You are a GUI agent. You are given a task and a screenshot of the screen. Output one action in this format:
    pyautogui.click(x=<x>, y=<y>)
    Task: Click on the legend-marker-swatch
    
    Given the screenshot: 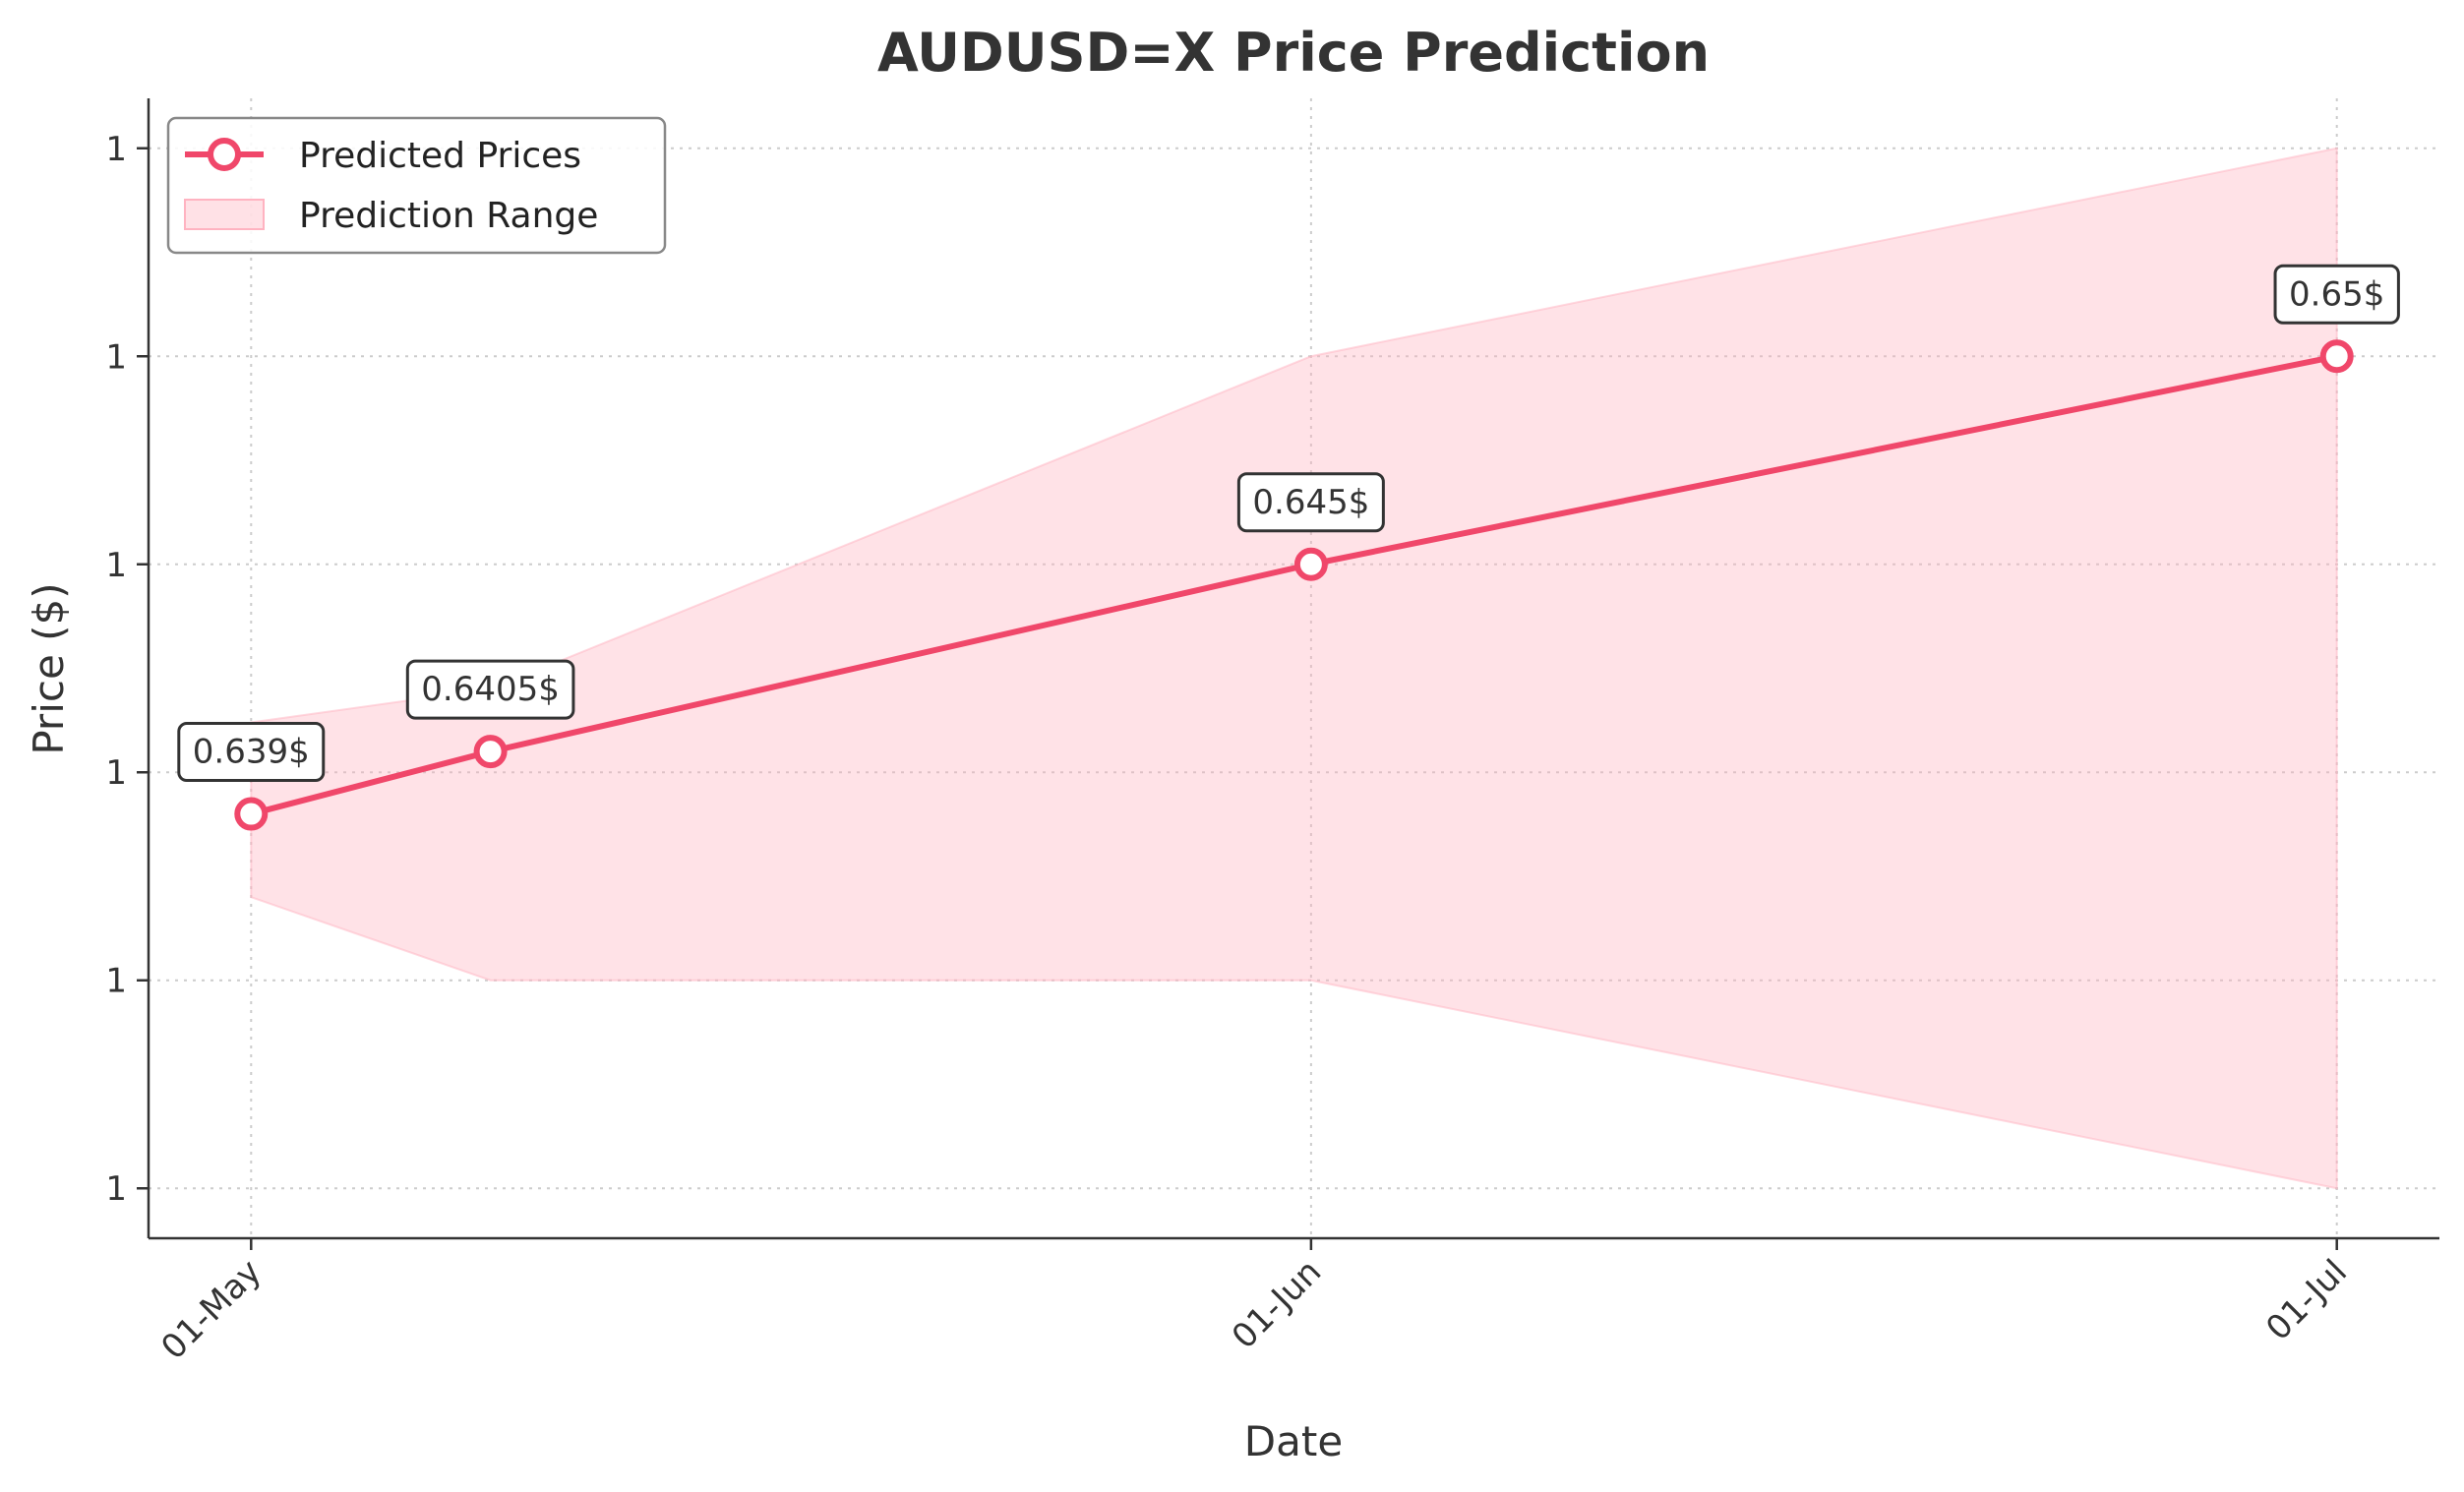 What is the action you would take?
    pyautogui.click(x=225, y=154)
    